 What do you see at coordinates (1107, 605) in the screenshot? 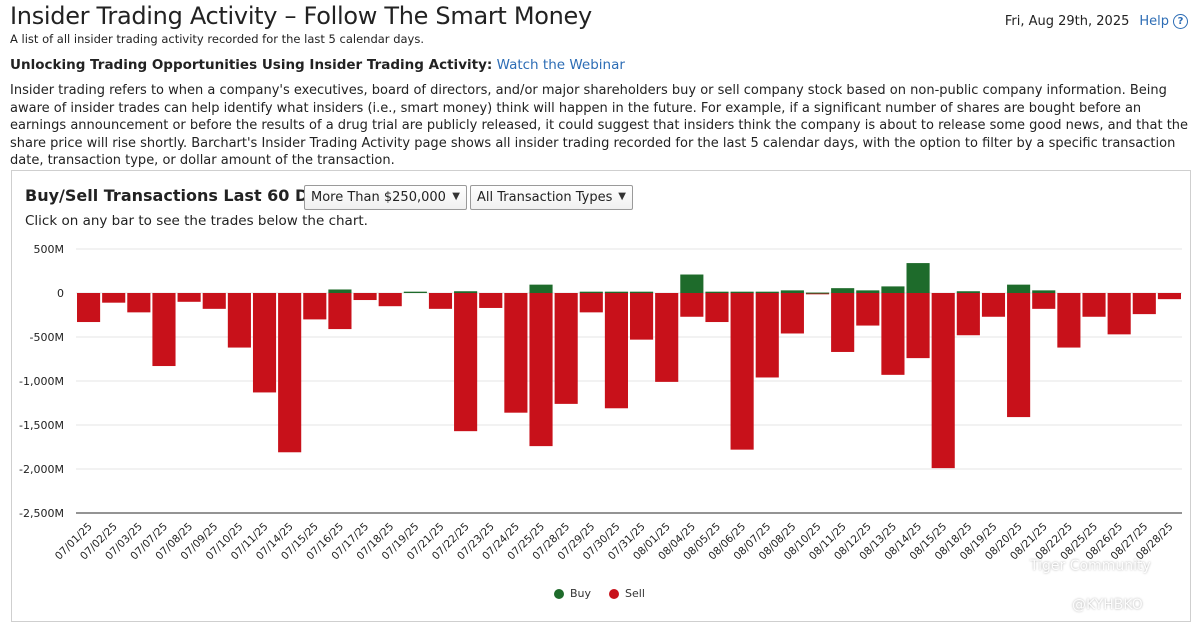
I see `handle-watermark: @KYHBKO` at bounding box center [1107, 605].